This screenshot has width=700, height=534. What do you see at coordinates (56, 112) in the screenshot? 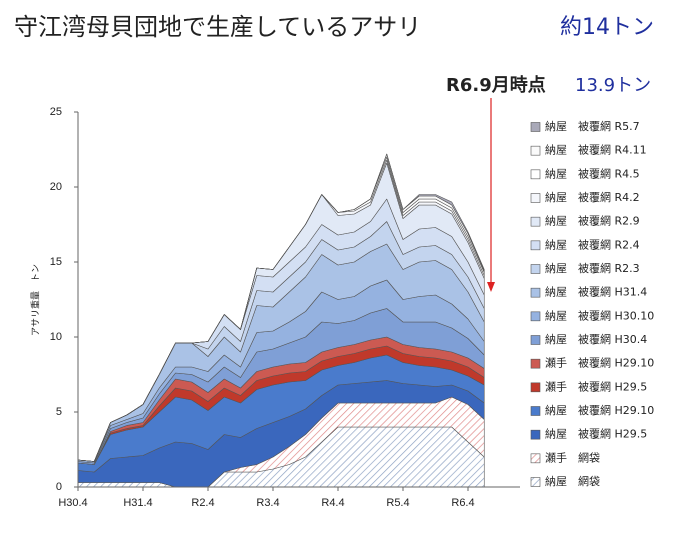
I see `y-tick-label: 25` at bounding box center [56, 112].